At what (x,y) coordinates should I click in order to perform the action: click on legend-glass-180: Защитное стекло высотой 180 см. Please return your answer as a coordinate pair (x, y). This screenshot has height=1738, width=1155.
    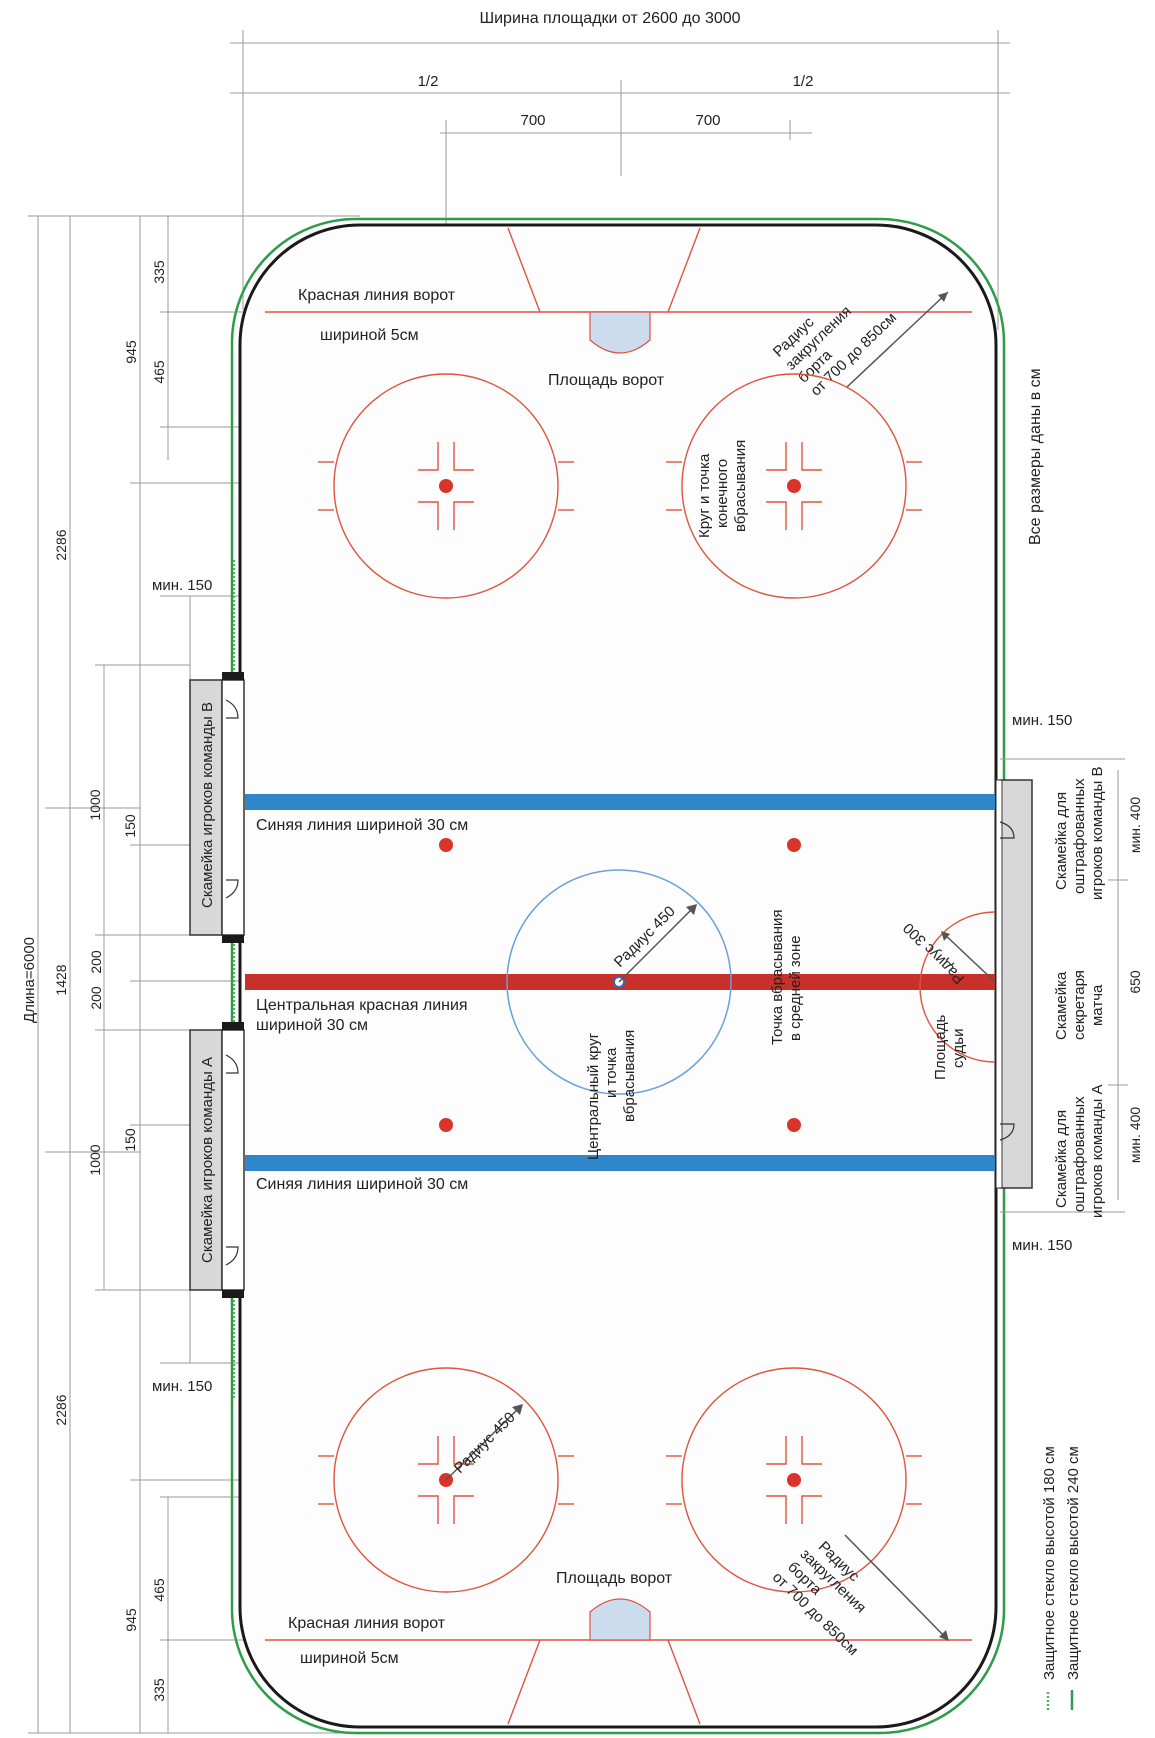
    Looking at the image, I should click on (1049, 1563).